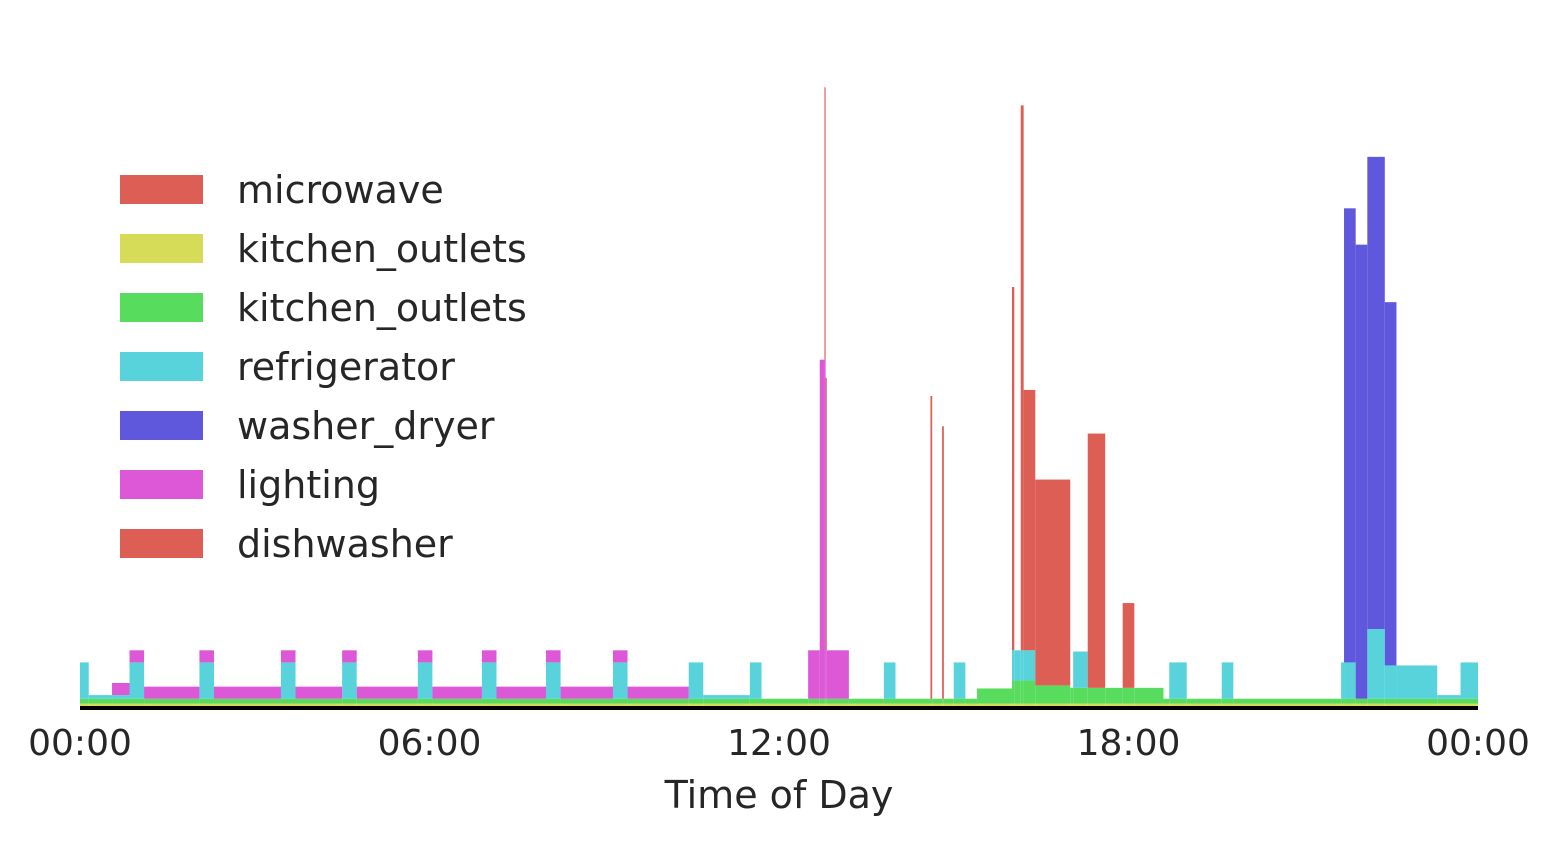 Image resolution: width=1559 pixels, height=847 pixels. What do you see at coordinates (1129, 743) in the screenshot?
I see `x-tick-label: 18:00` at bounding box center [1129, 743].